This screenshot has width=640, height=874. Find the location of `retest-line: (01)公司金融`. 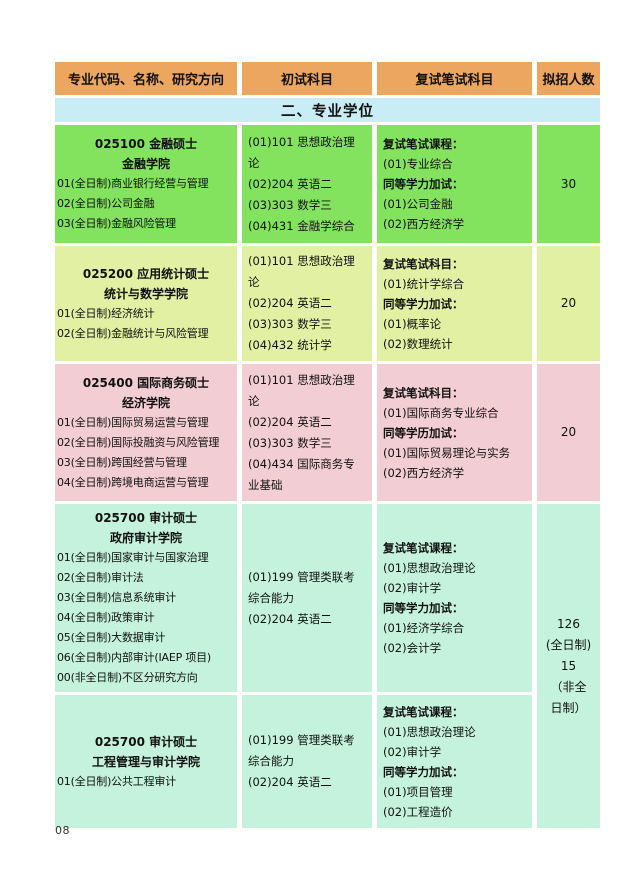

retest-line: (01)公司金融 is located at coordinates (418, 204).